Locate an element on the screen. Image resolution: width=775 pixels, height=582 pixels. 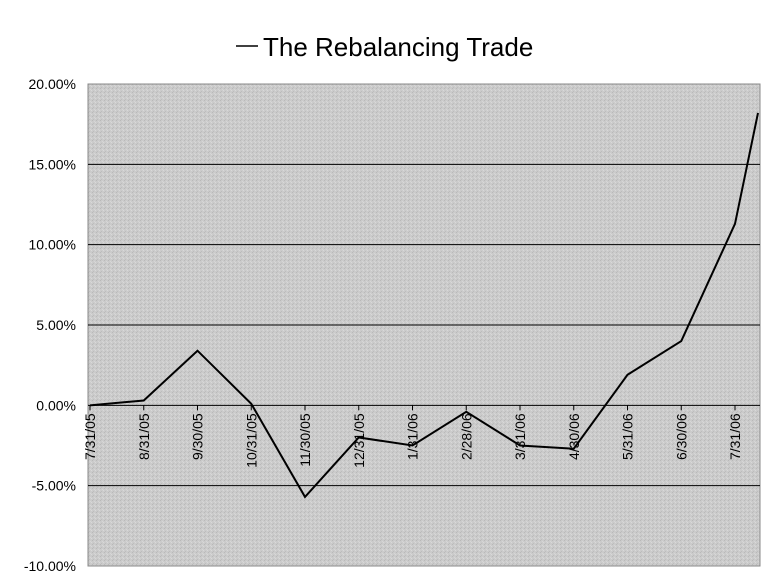
x-tick-label: 10/31/05 is located at coordinates (251, 440).